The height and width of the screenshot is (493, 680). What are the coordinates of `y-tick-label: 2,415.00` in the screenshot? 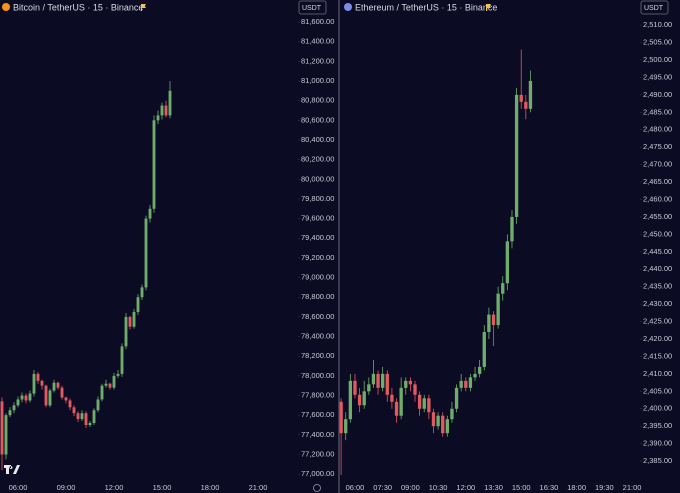 It's located at (657, 355).